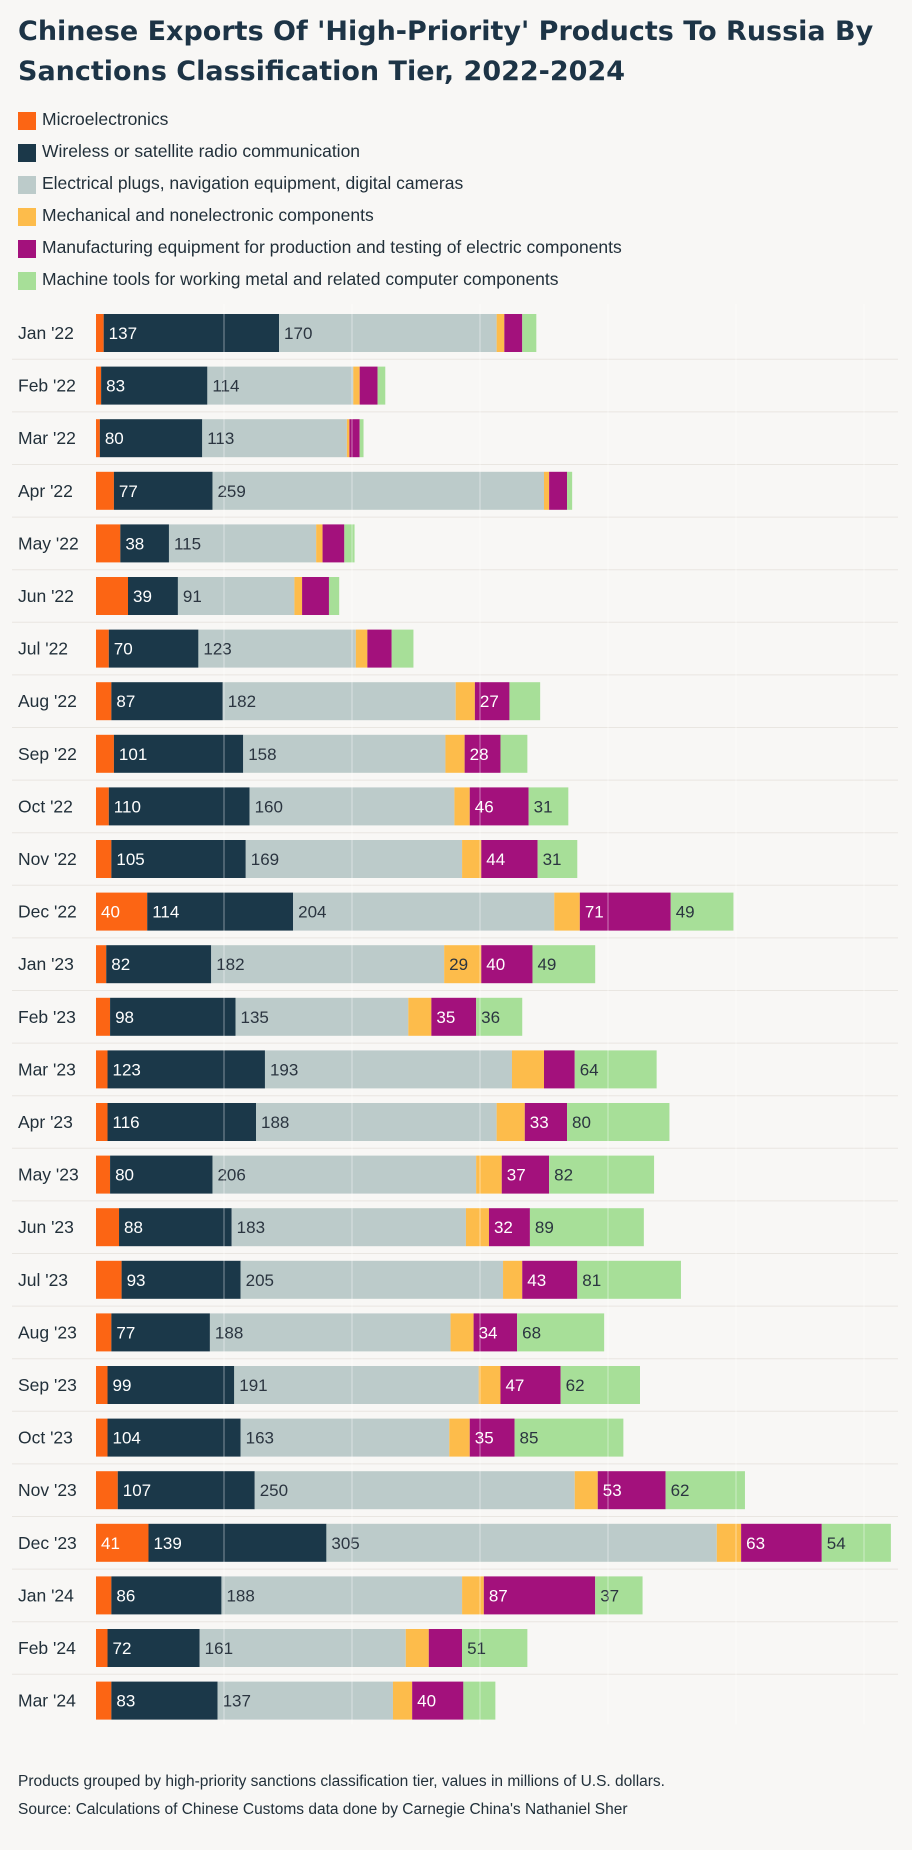  Describe the element at coordinates (123, 649) in the screenshot. I see `data-label: 70` at that location.